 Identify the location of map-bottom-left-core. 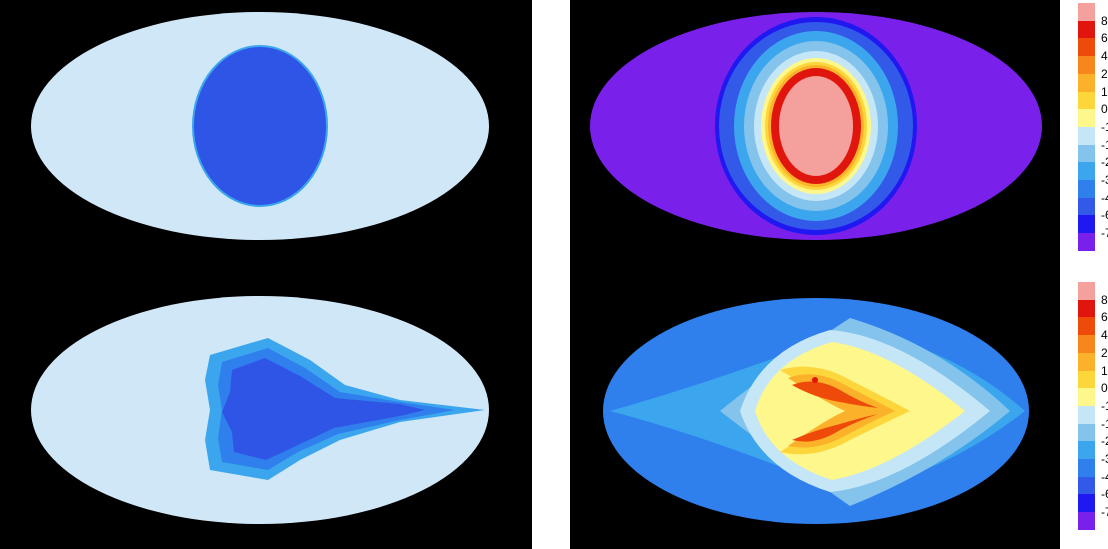
(323, 409).